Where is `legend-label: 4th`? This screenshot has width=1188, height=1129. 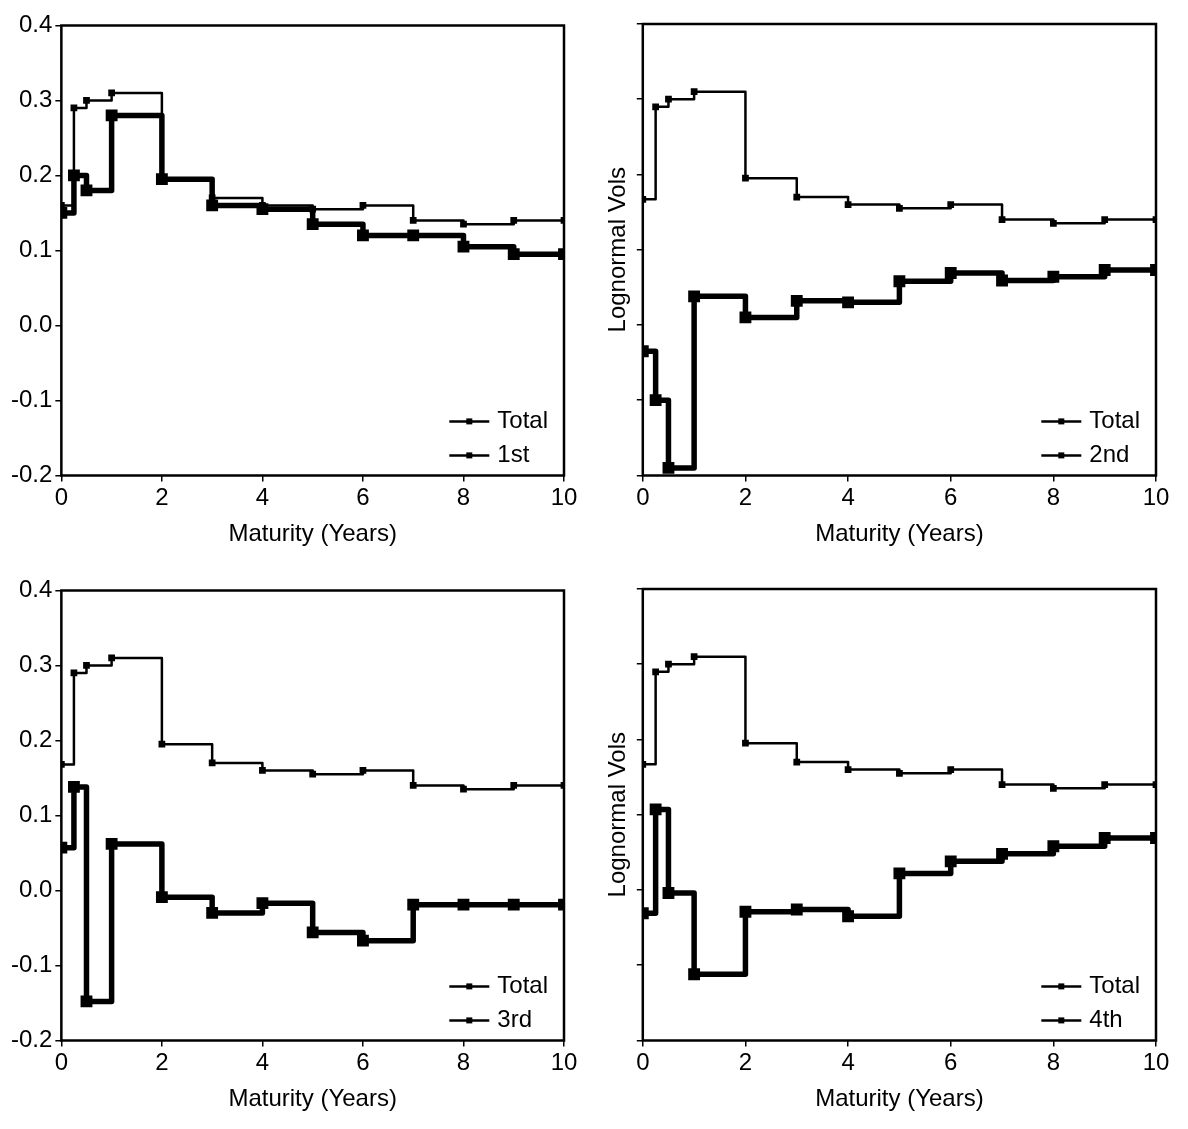
legend-label: 4th is located at coordinates (1106, 1019).